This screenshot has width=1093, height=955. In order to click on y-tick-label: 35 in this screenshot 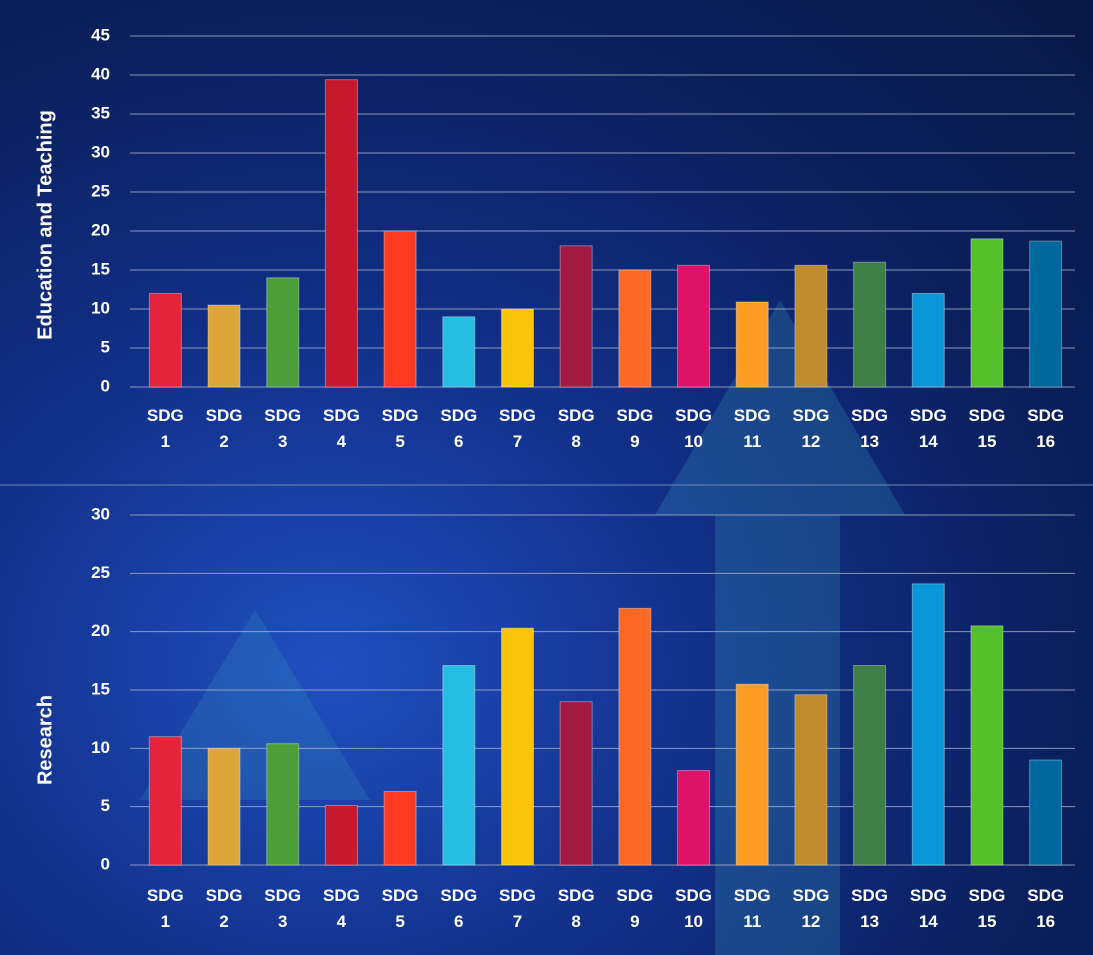, I will do `click(100, 112)`.